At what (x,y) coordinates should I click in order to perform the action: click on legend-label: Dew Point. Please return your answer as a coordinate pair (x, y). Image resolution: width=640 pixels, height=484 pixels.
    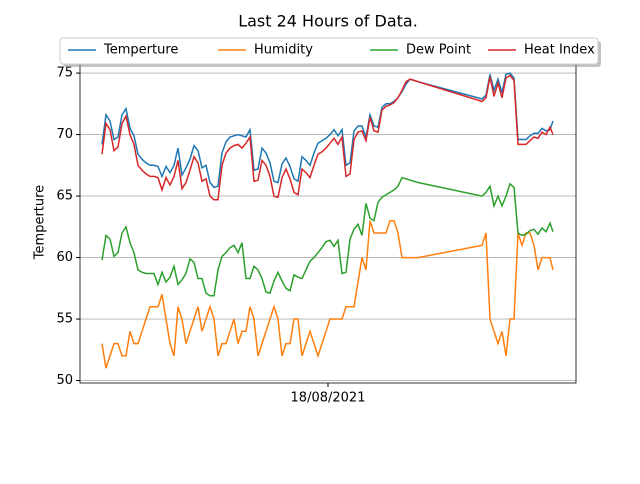
    Looking at the image, I should click on (438, 50).